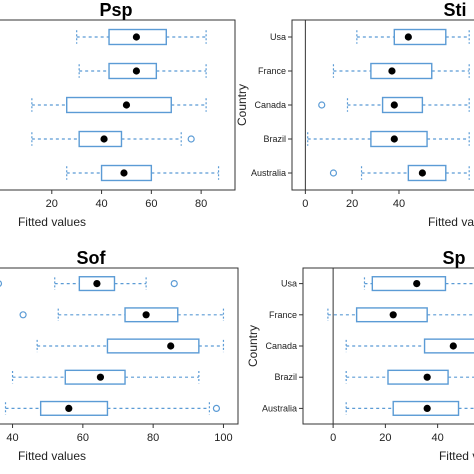 Image resolution: width=474 pixels, height=474 pixels. What do you see at coordinates (115, 10) in the screenshot?
I see `panel-title: Psp` at bounding box center [115, 10].